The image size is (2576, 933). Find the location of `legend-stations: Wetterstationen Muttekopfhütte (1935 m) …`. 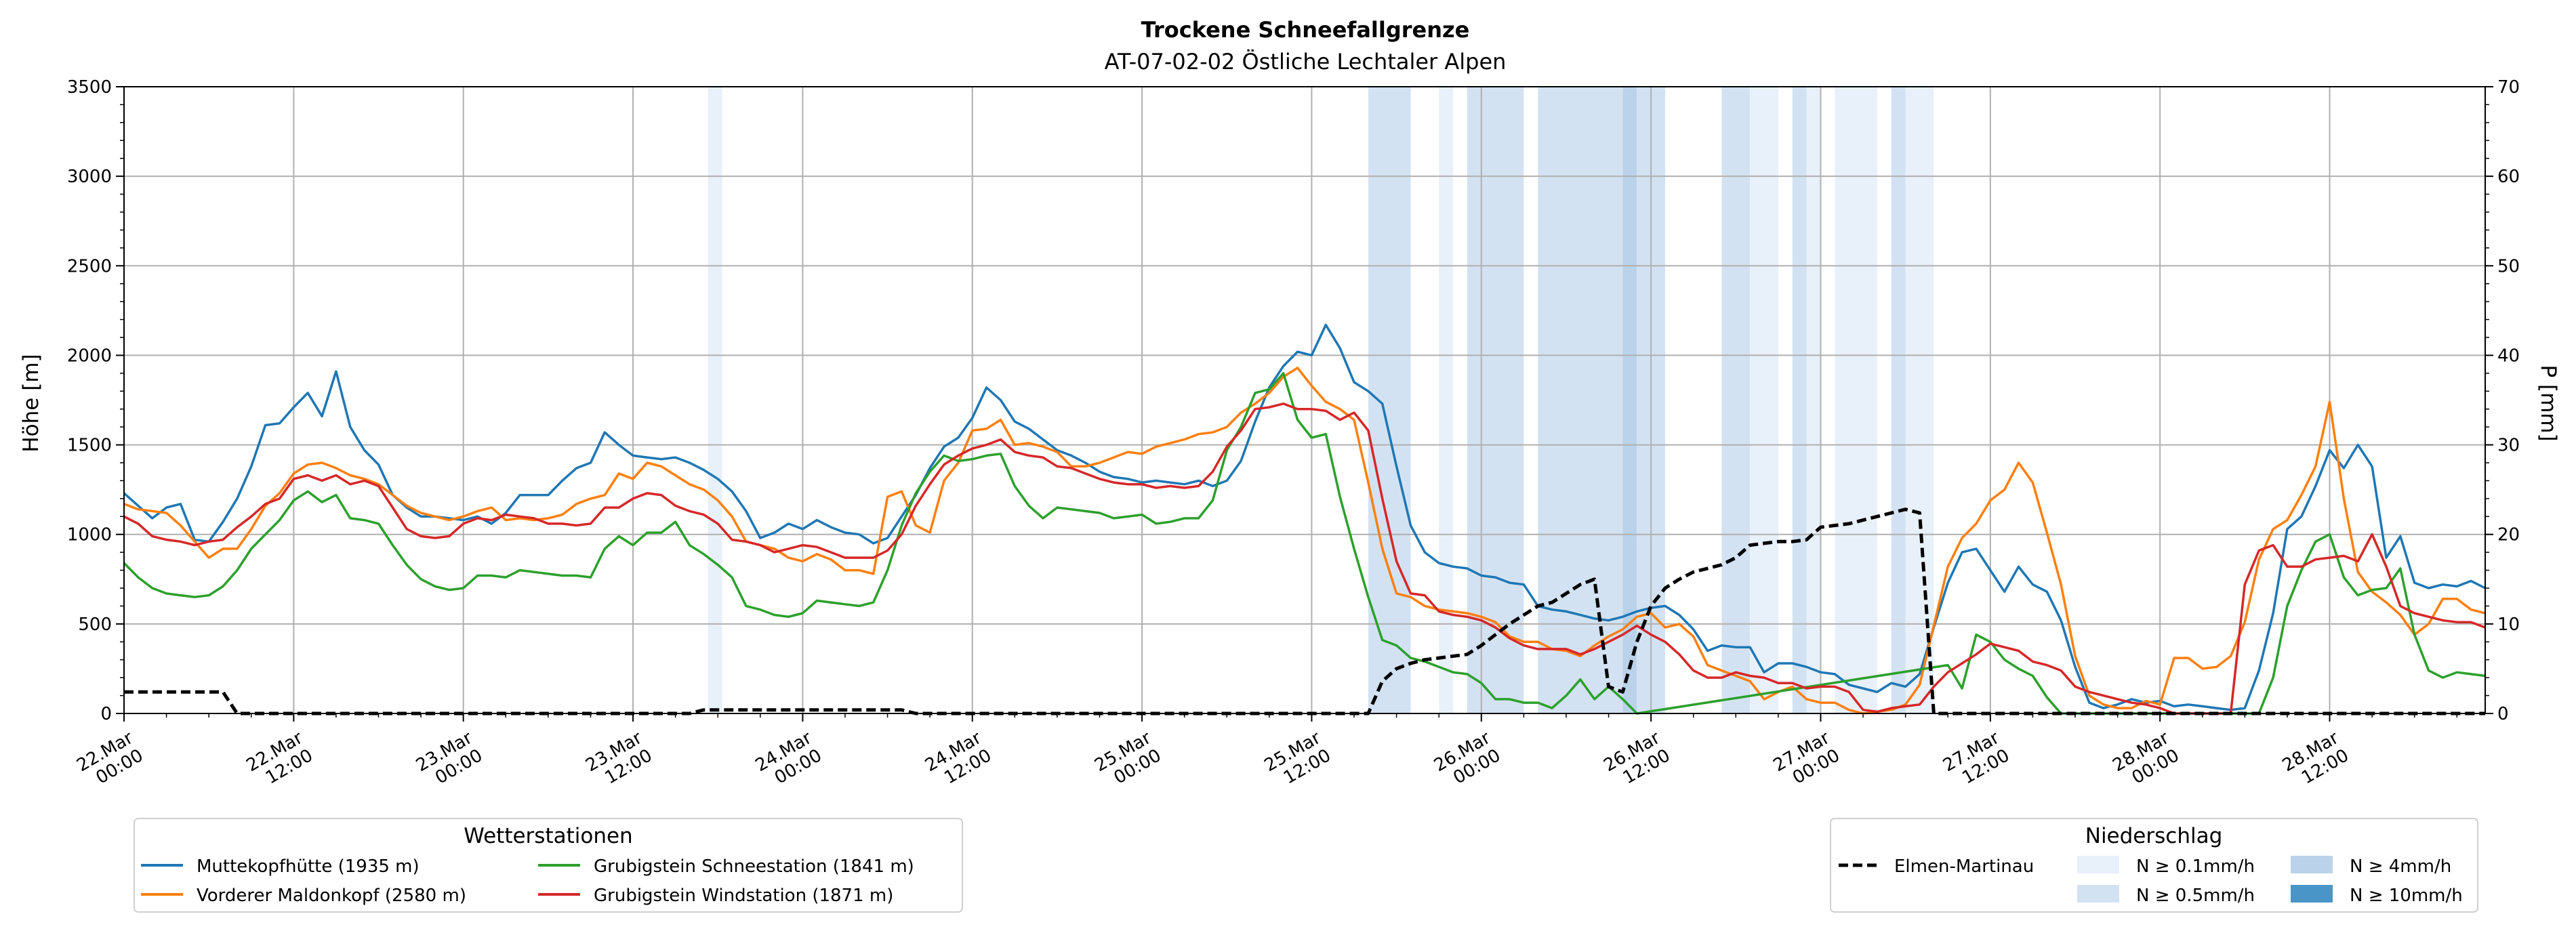

legend-stations: Wetterstationen Muttekopfhütte (1935 m) … is located at coordinates (549, 865).